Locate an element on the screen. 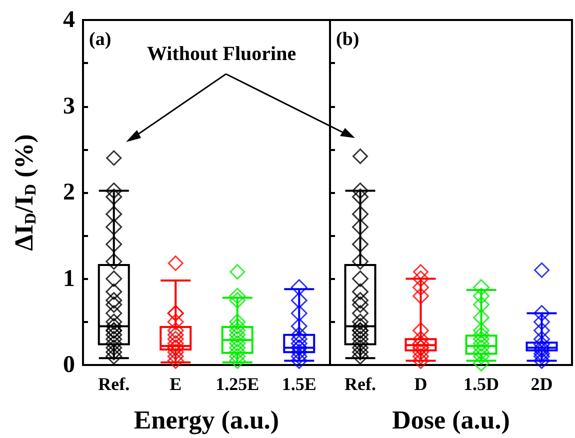 The width and height of the screenshot is (575, 438). x-axis-title: Dose (a.u.) is located at coordinates (451, 420).